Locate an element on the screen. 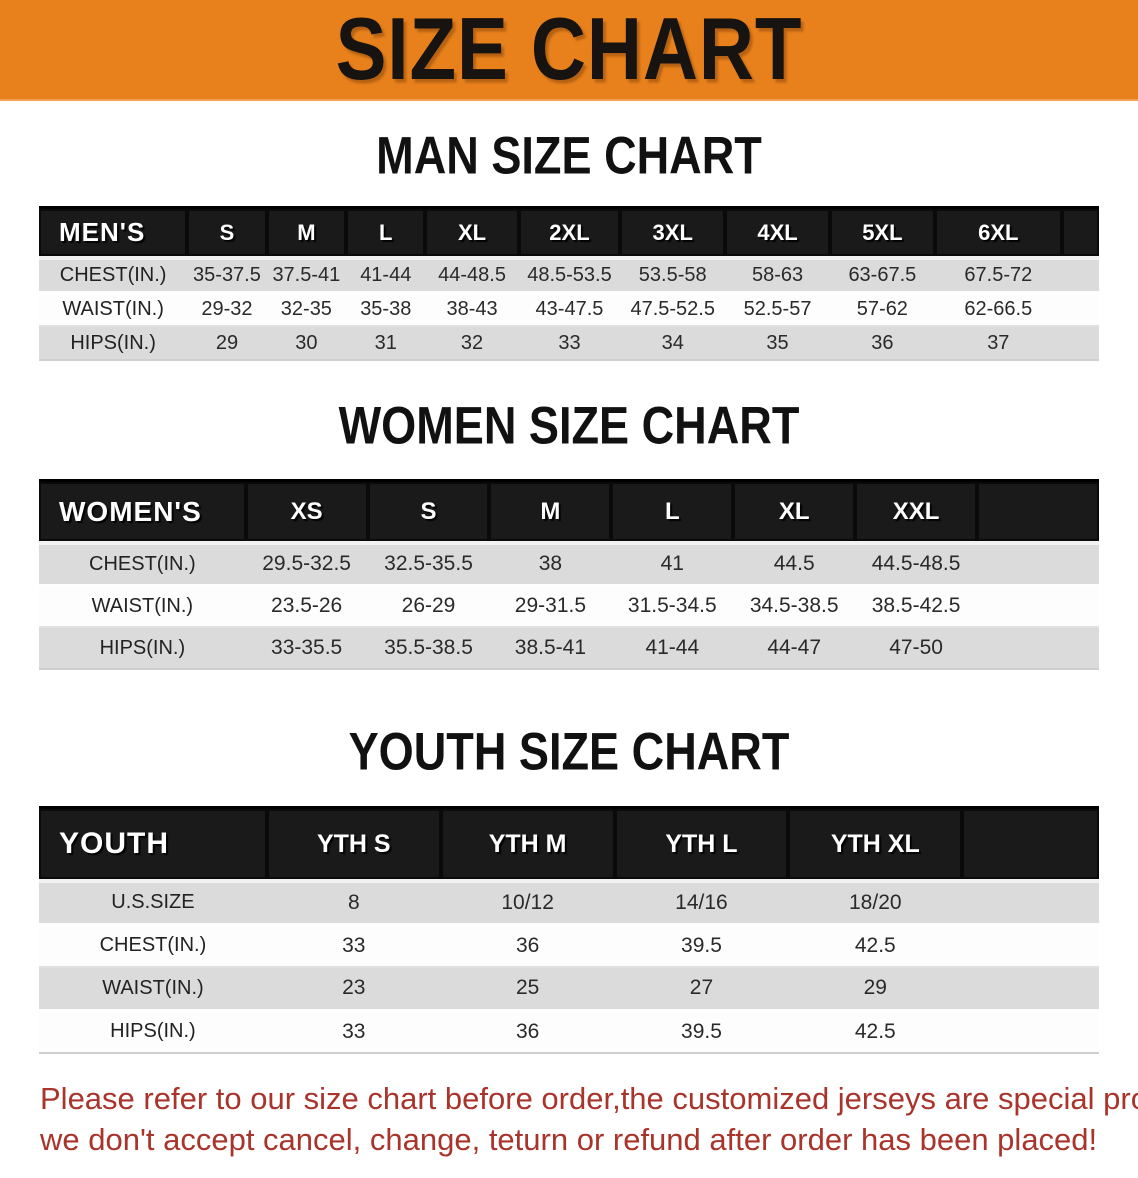 Image resolution: width=1138 pixels, height=1178 pixels. page-title: SIZE CHART is located at coordinates (569, 49).